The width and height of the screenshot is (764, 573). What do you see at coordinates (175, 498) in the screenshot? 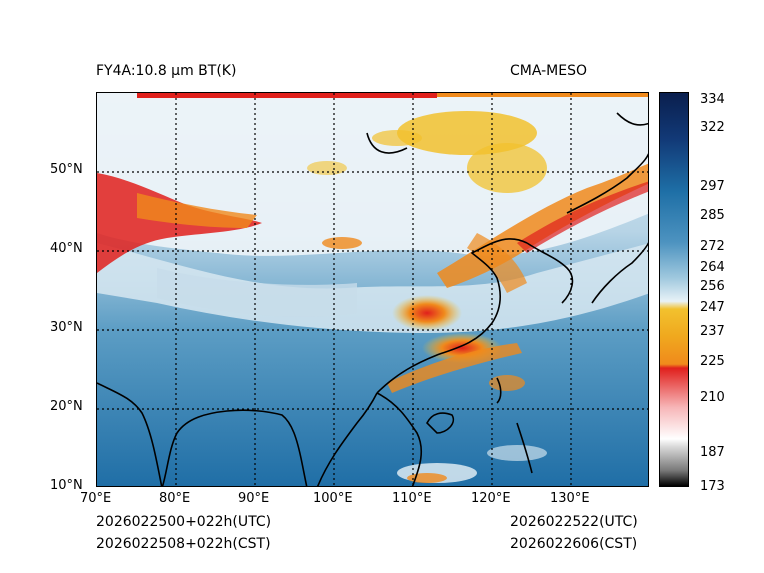
I see `lon-label-80: 80°E` at bounding box center [175, 498].